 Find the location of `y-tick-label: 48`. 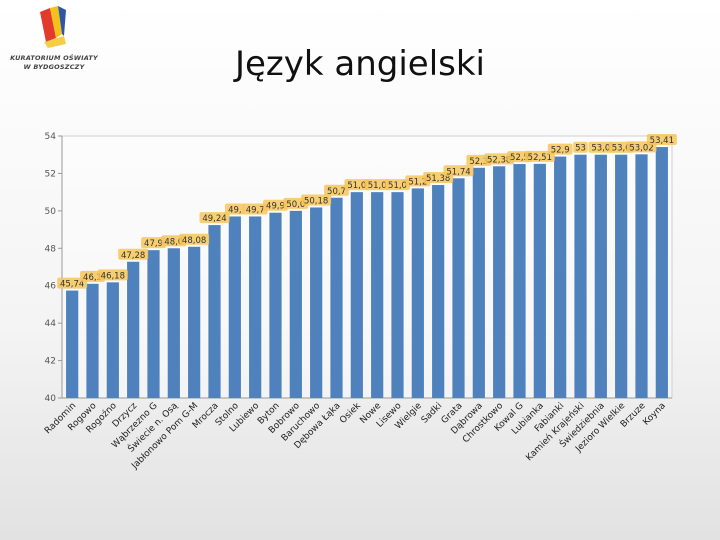

y-tick-label: 48 is located at coordinates (51, 249).